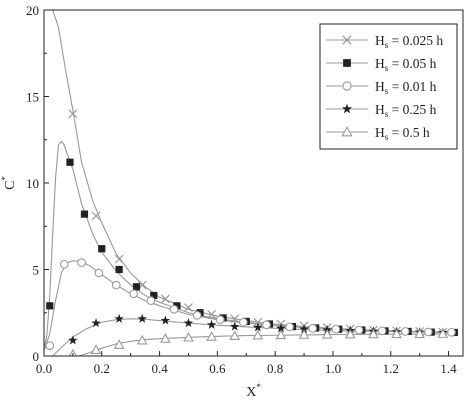 The image size is (471, 411). What do you see at coordinates (402, 133) in the screenshot?
I see `legend-label: Hs = 0.5 h` at bounding box center [402, 133].